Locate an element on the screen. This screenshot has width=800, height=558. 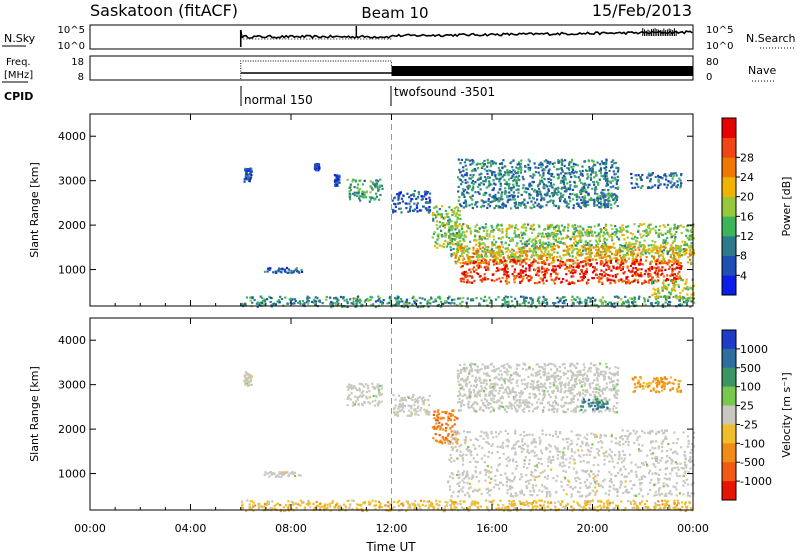
nsky-label: N.Sky is located at coordinates (20, 38).